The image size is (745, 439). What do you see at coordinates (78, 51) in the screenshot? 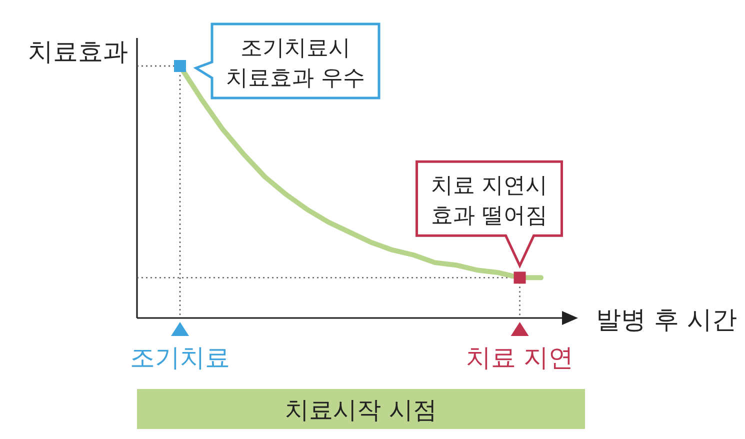
I see `y-axis-title: 치료효과` at bounding box center [78, 51].